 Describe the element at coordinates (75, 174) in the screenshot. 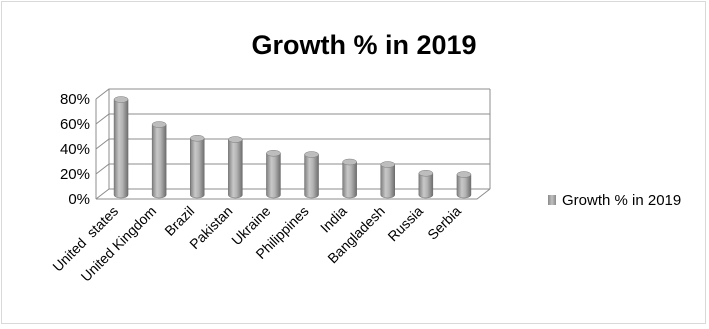

I see `y-tick-label: 20%` at that location.